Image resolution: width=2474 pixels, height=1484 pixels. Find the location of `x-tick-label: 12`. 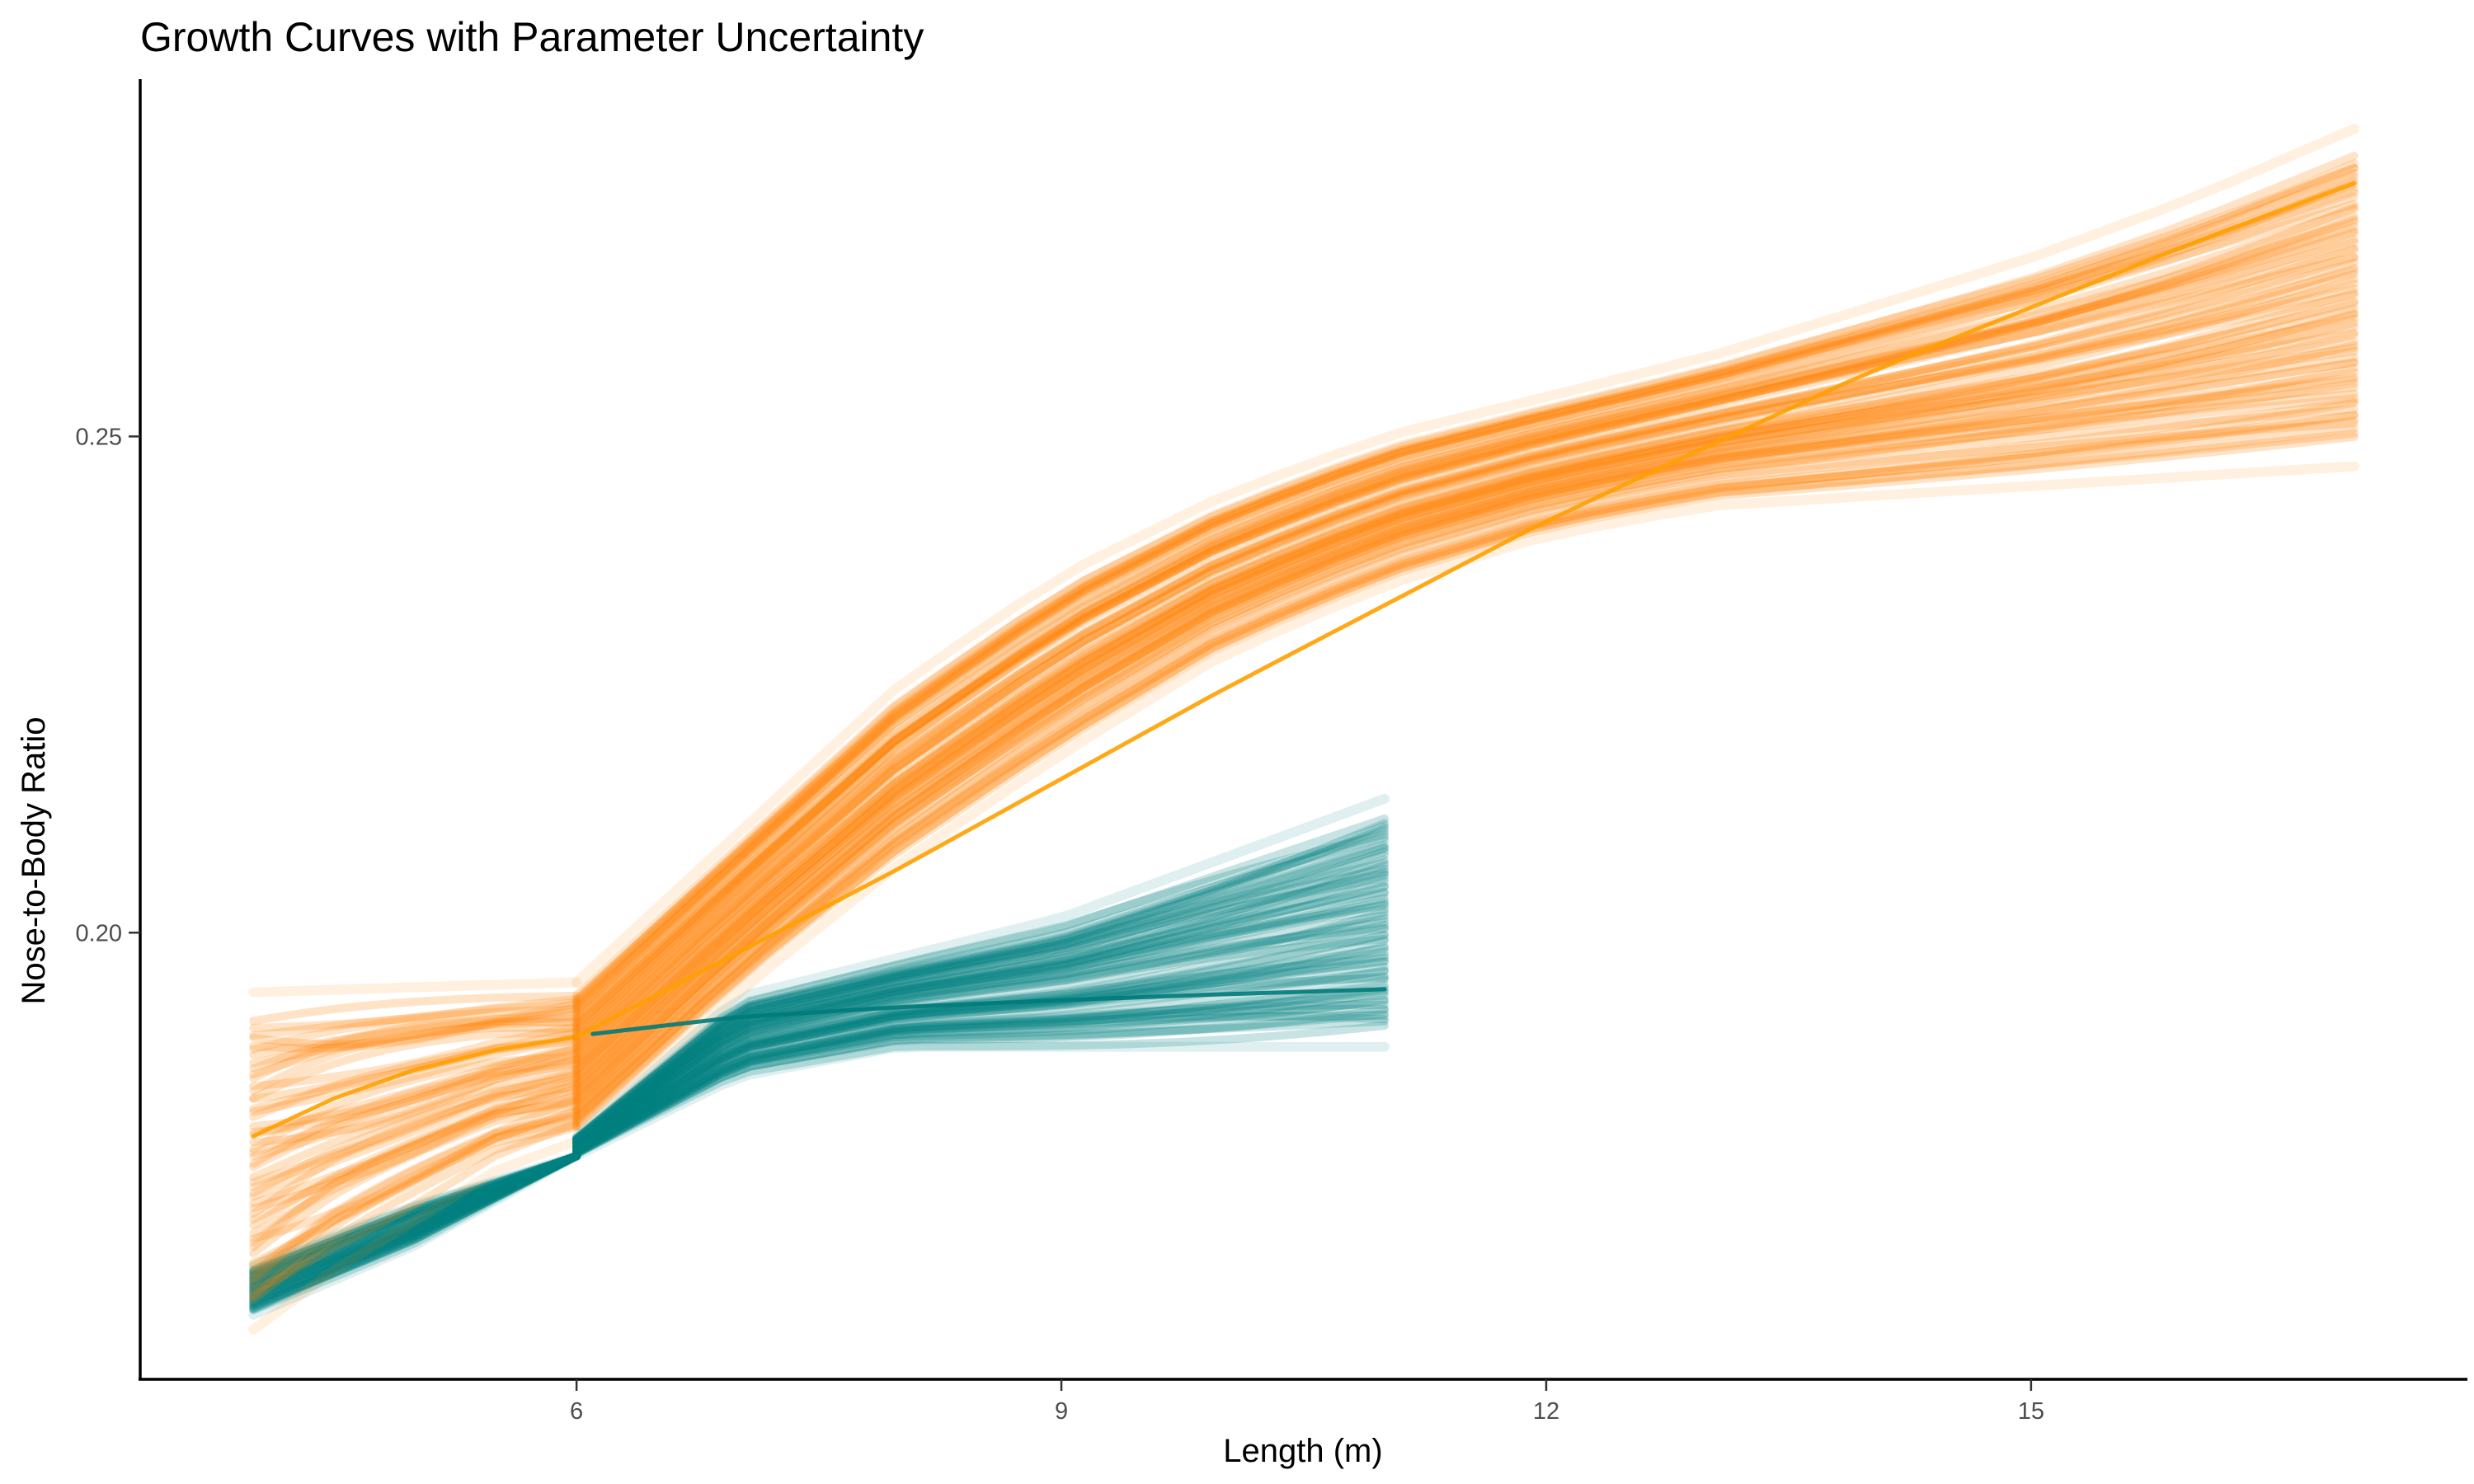

x-tick-label: 12 is located at coordinates (1546, 1411).